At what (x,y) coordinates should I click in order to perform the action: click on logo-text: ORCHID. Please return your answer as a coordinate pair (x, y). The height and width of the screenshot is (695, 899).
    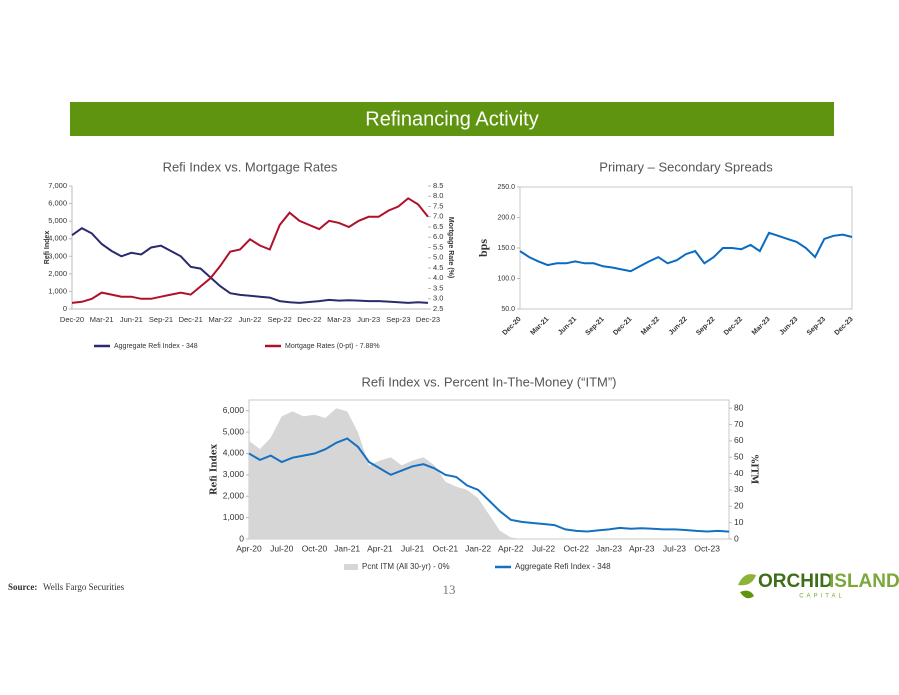
    Looking at the image, I should click on (795, 581).